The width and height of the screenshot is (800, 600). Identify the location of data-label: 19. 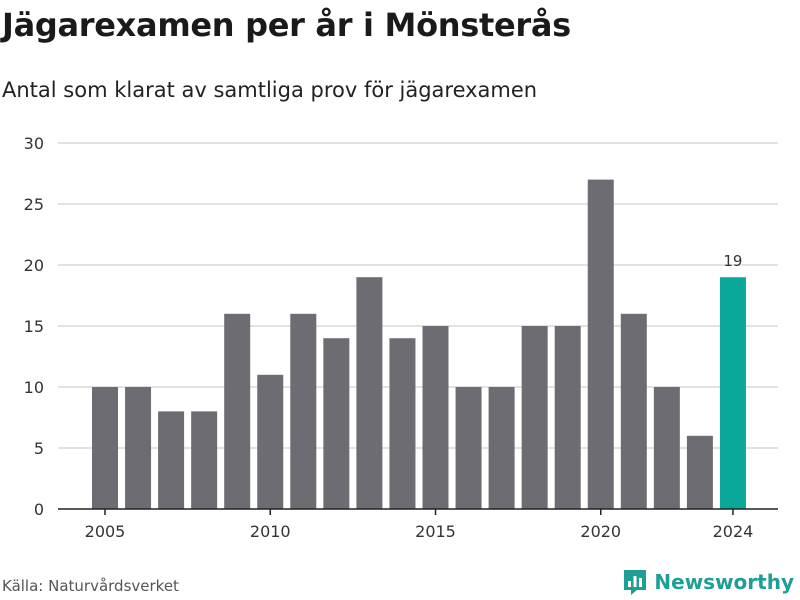
(732, 261).